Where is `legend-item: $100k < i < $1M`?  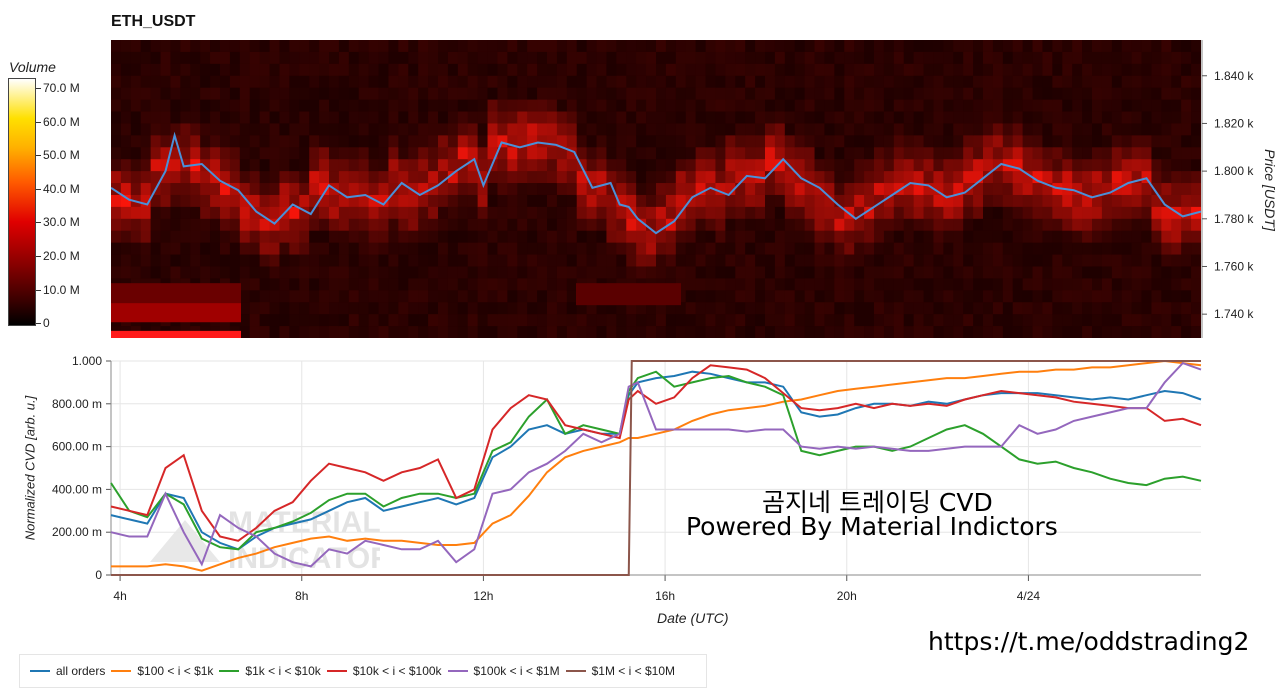 legend-item: $100k < i < $1M is located at coordinates (503, 671).